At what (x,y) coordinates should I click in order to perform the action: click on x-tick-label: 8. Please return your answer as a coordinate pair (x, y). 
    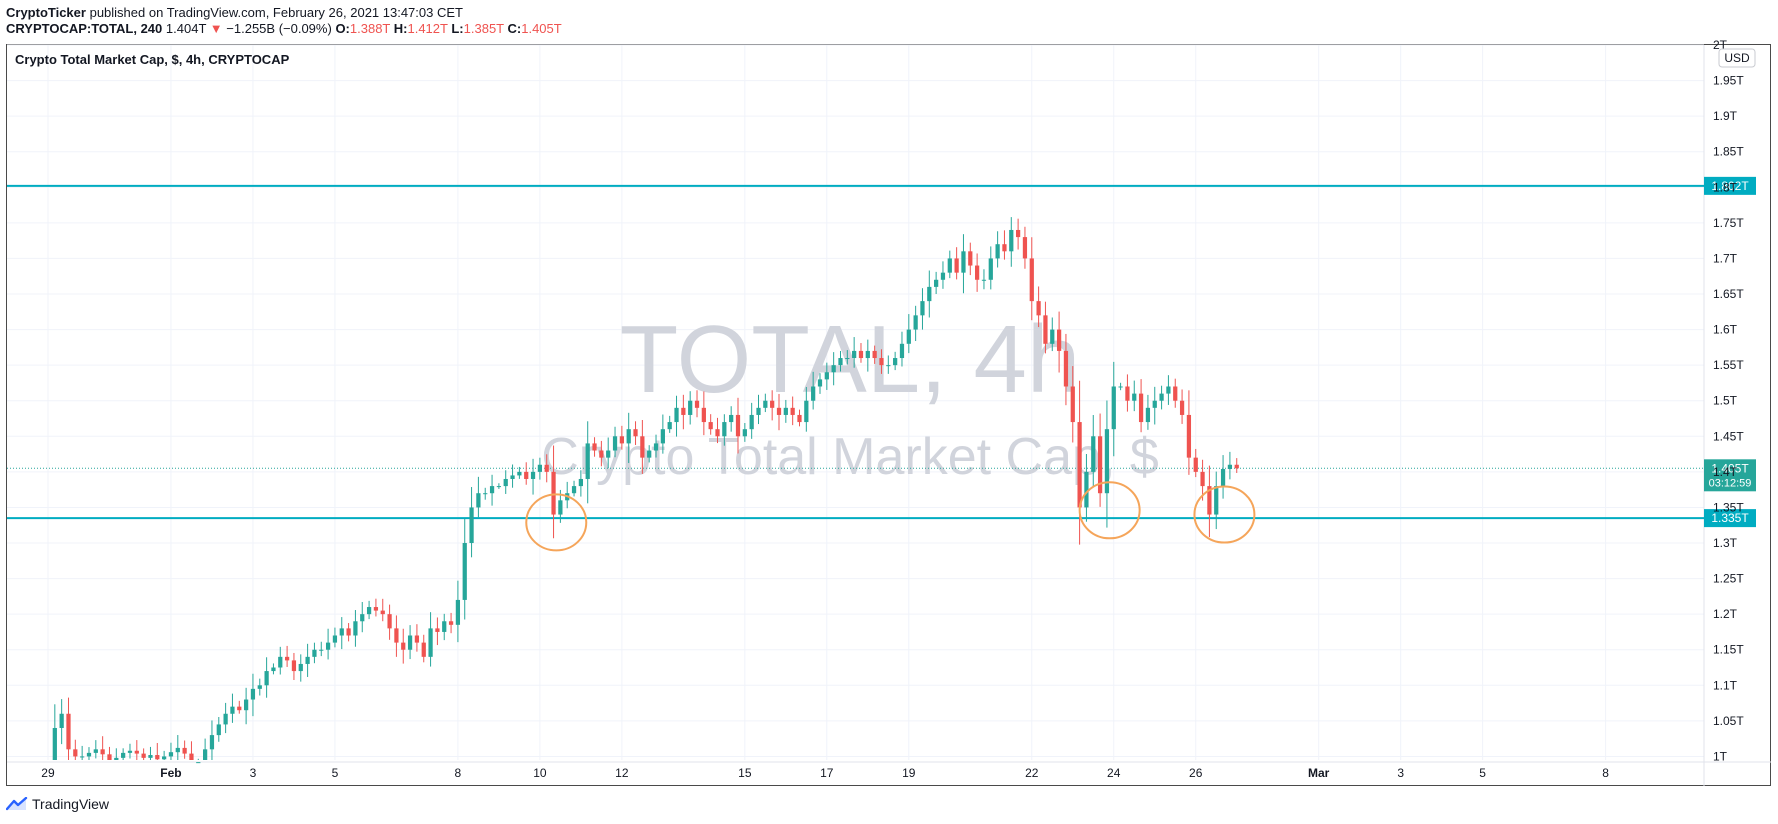
    Looking at the image, I should click on (1605, 773).